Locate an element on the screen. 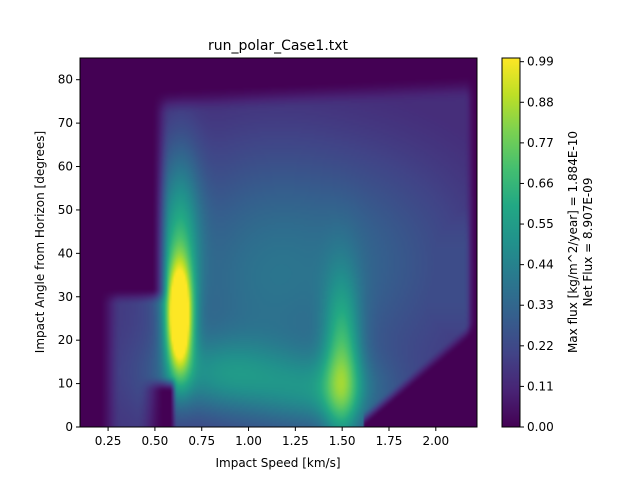 The image size is (640, 480). colorbar-label-line1: Max flux [kg/m^2/year] = 1.884E-10 is located at coordinates (573, 242).